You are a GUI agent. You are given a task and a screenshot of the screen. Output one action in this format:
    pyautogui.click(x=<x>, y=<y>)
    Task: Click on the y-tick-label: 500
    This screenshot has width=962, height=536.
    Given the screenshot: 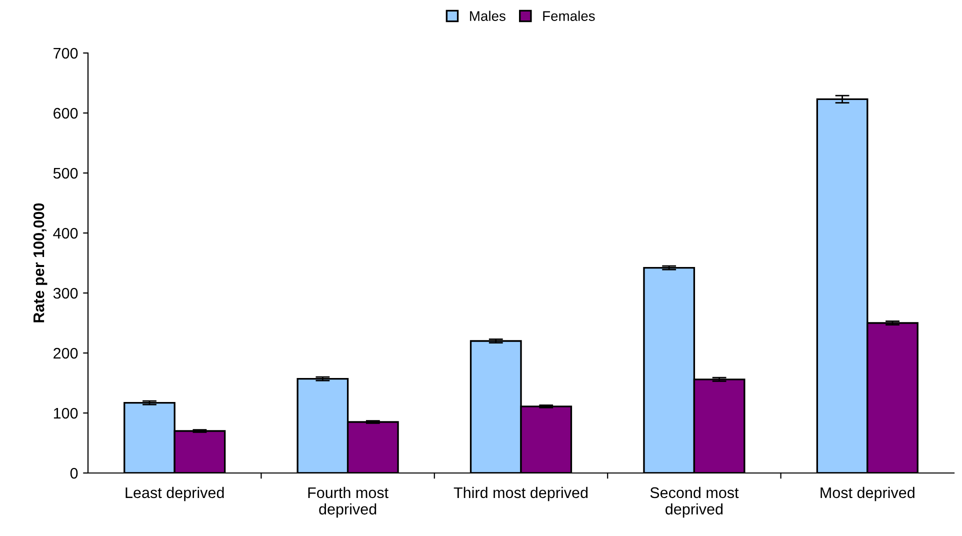 What is the action you would take?
    pyautogui.click(x=65, y=173)
    